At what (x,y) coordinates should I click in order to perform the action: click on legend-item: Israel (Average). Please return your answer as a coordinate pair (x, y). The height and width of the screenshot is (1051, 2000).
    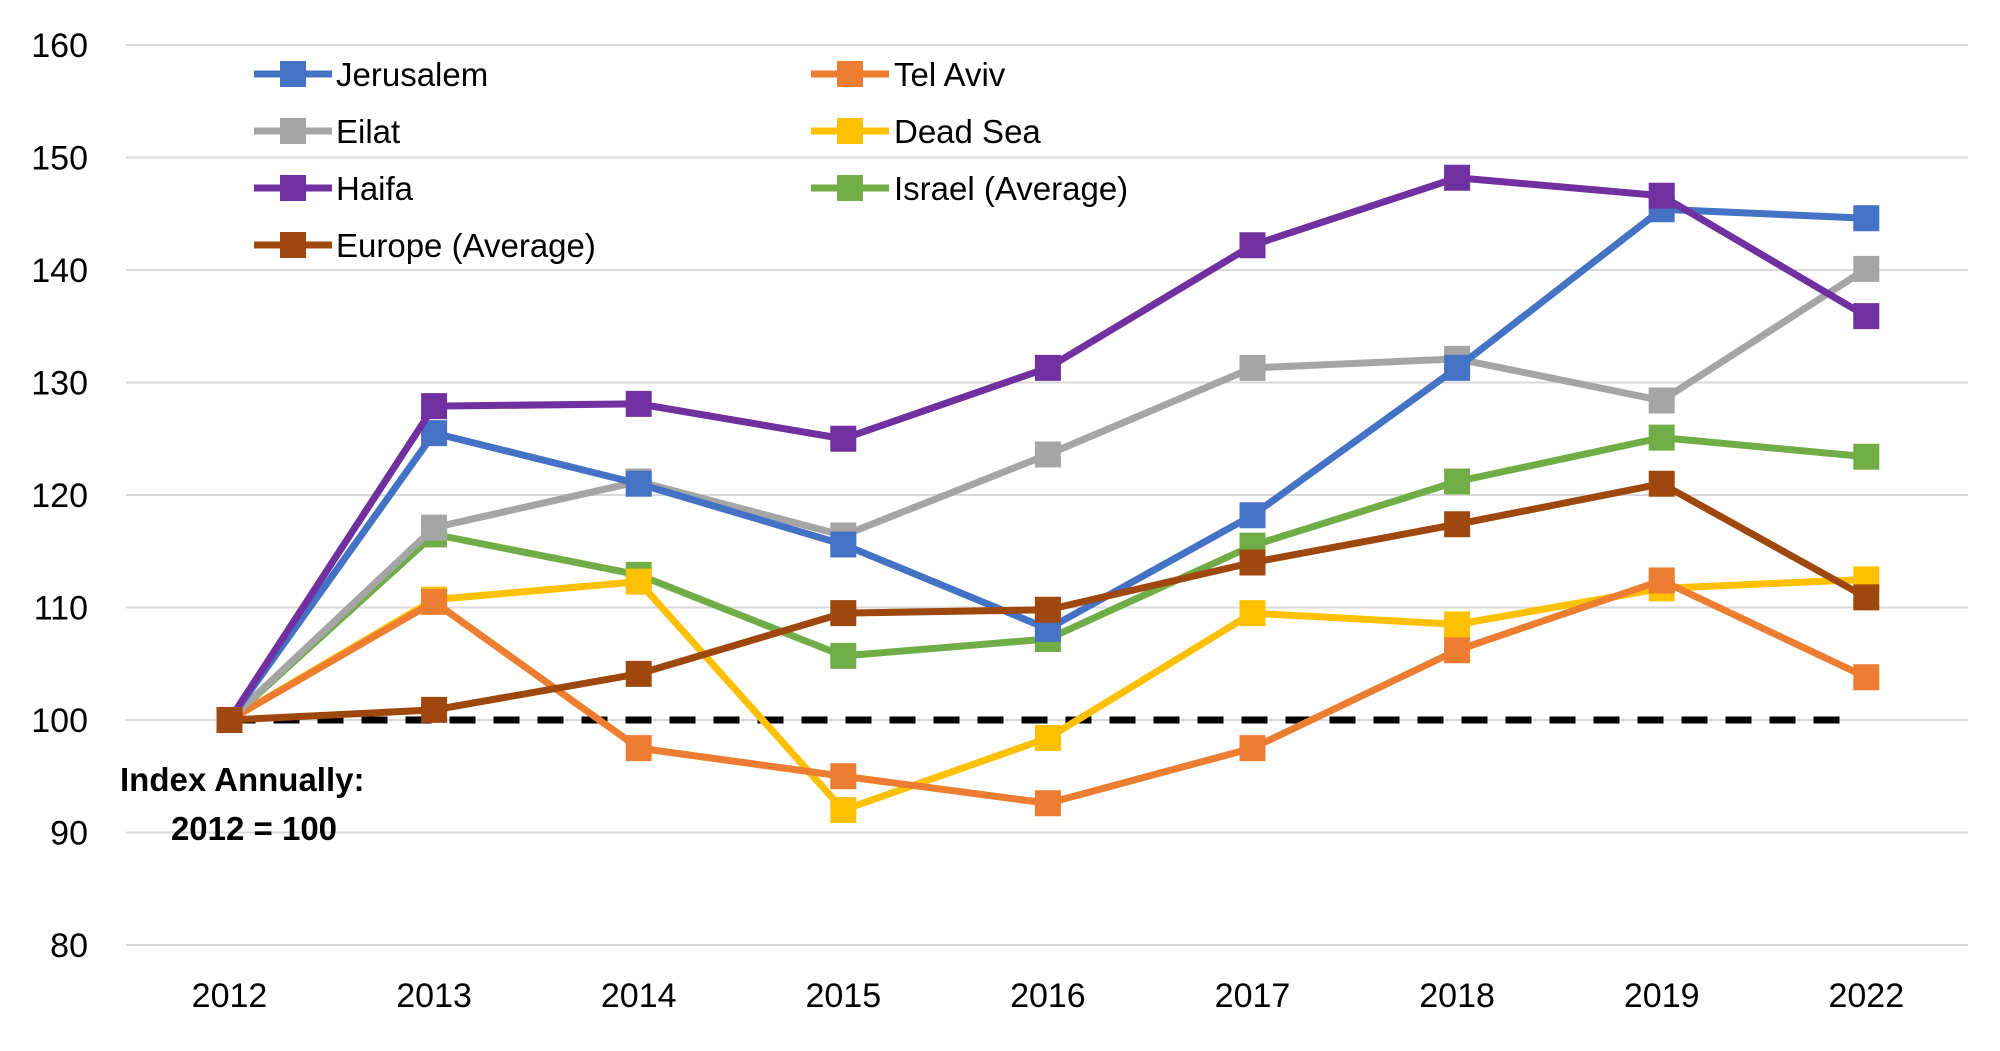
    Looking at the image, I should click on (969, 188).